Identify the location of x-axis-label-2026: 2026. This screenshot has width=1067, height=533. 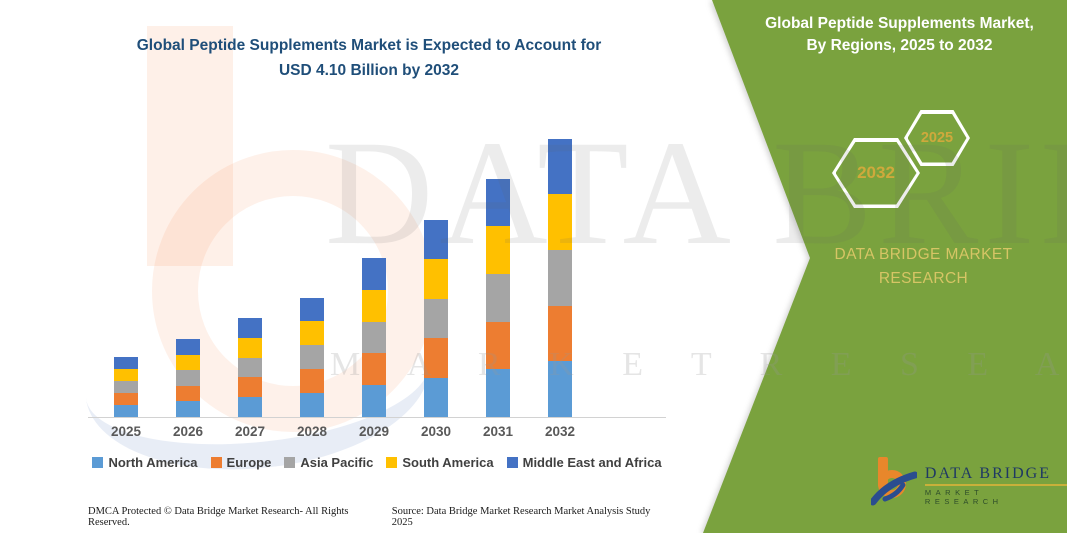
(188, 431).